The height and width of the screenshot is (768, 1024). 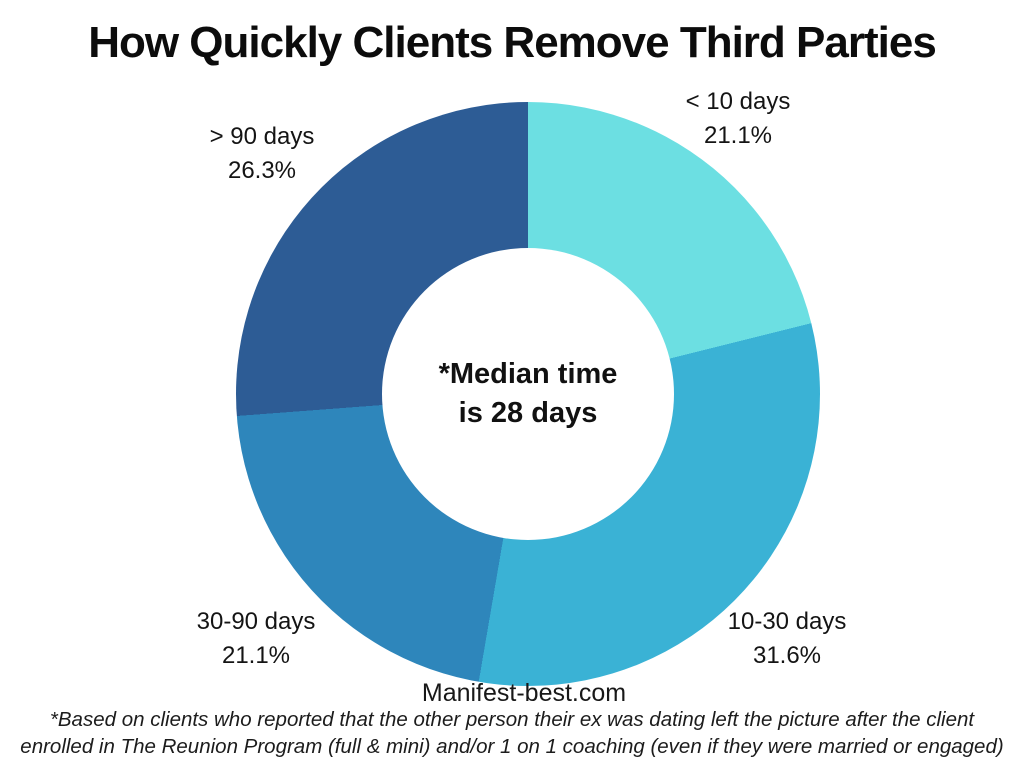 I want to click on slice-label-10-30-days: 10-30 days 31.6%, so click(x=787, y=639).